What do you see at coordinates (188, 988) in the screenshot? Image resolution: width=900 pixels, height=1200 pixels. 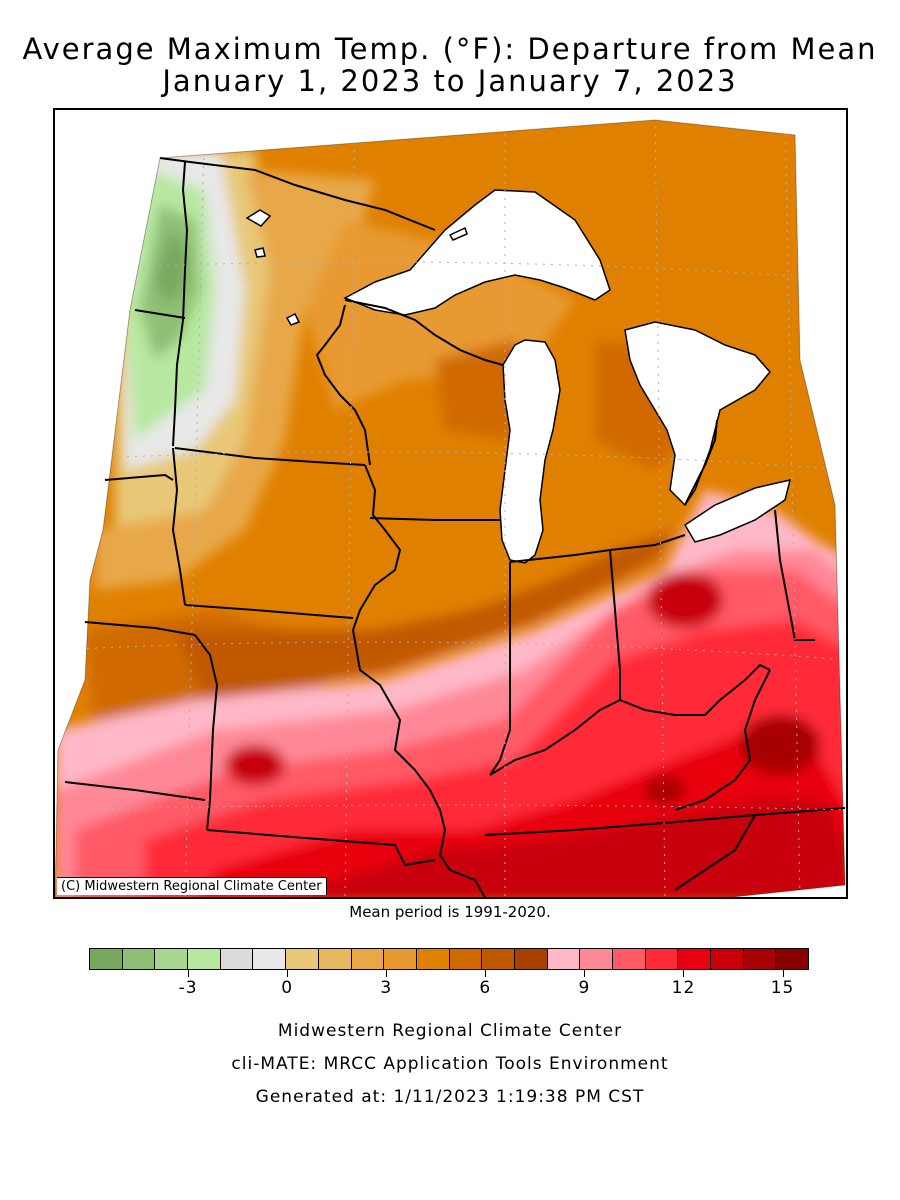 I see `legend-tick-label: -3` at bounding box center [188, 988].